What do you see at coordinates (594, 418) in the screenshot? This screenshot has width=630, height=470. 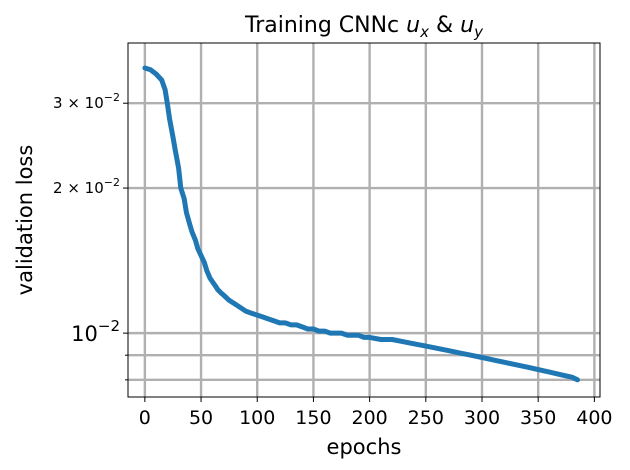 I see `x-tick-label: 400` at bounding box center [594, 418].